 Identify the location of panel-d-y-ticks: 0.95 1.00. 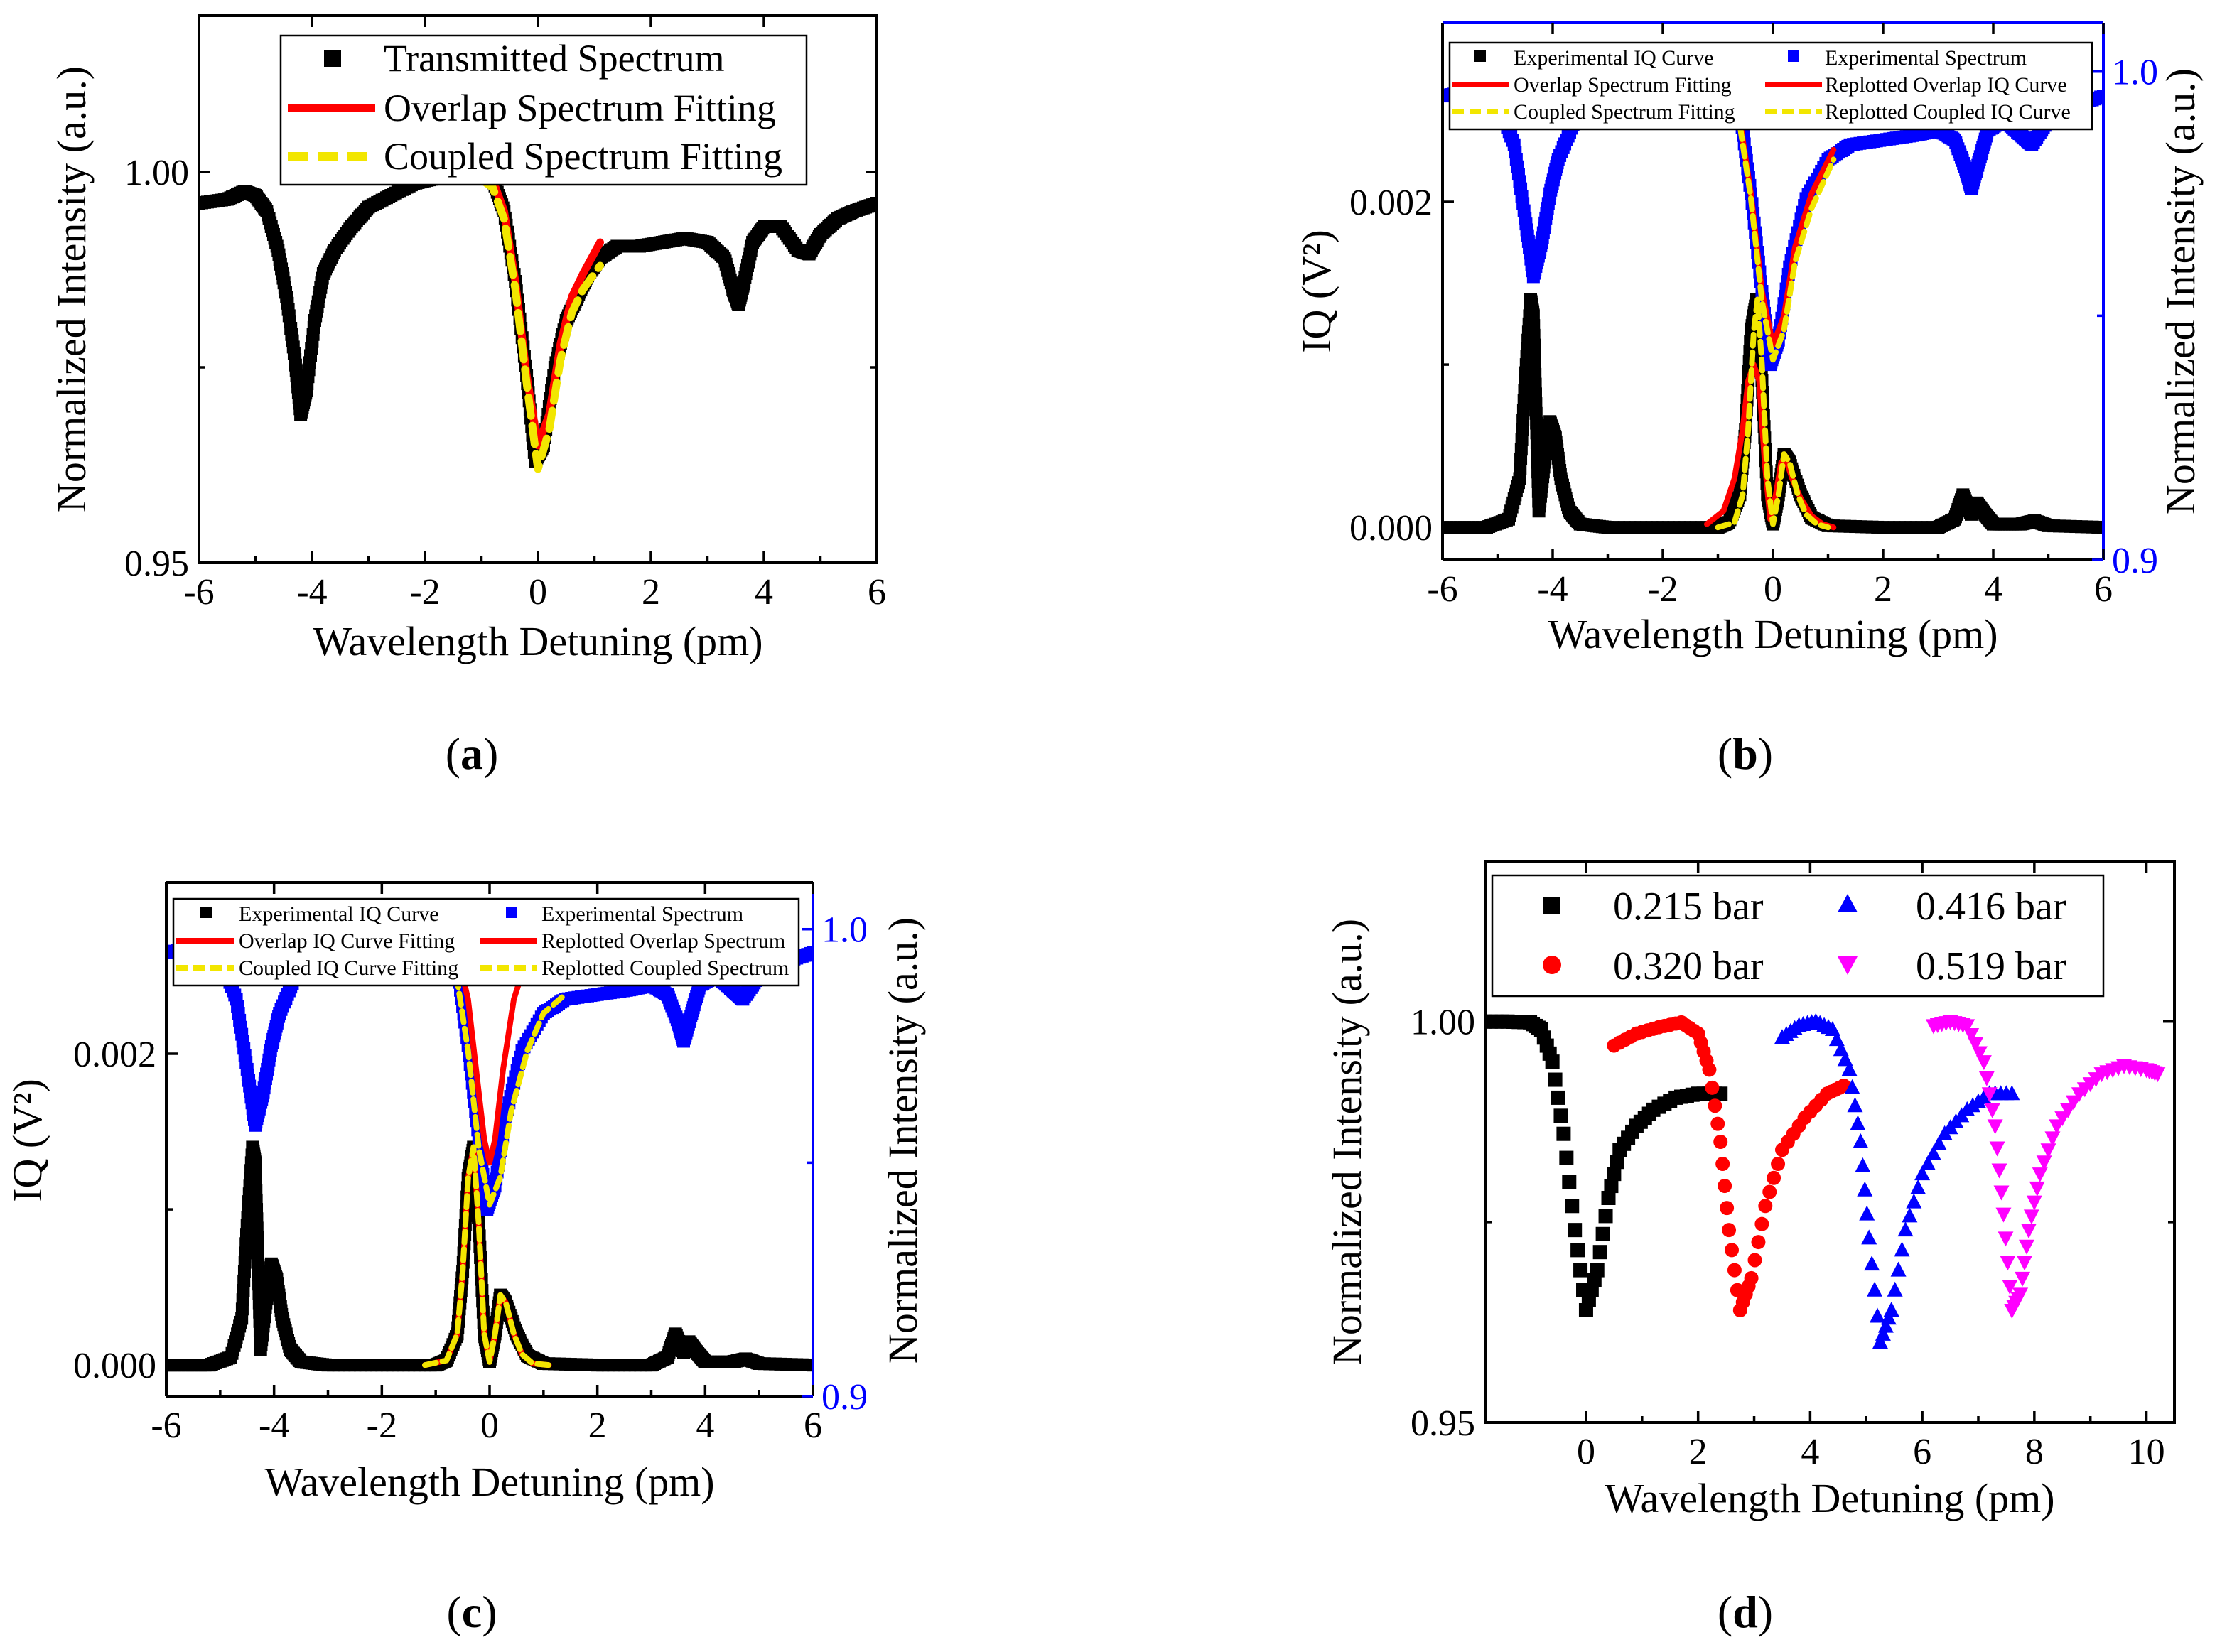
(1793, 1223).